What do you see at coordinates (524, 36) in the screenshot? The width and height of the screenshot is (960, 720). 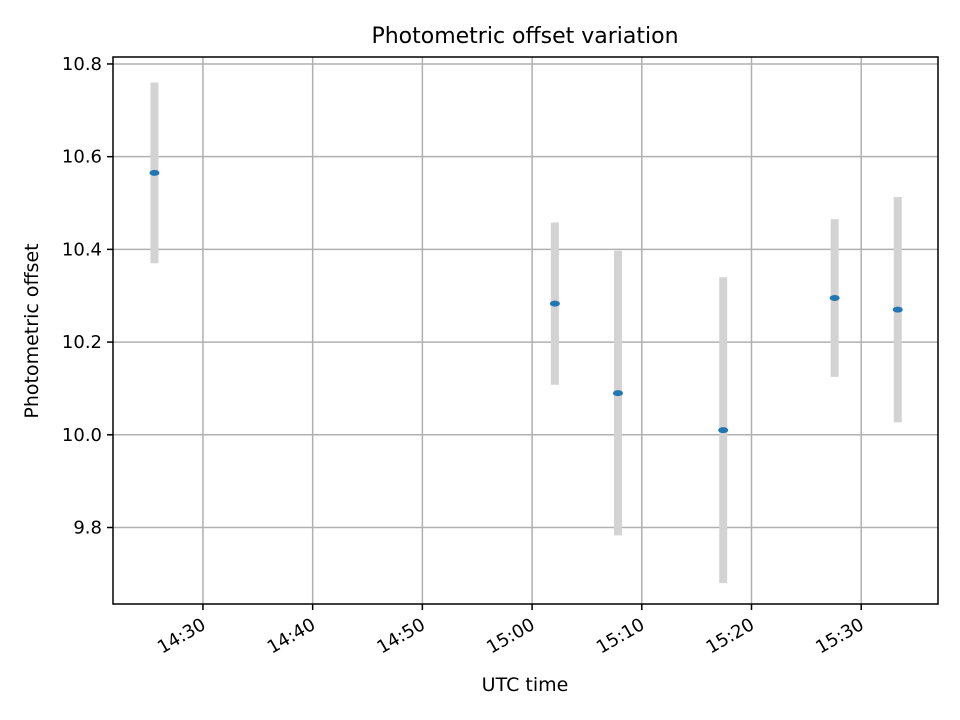 I see `chart-title: Photometric offset variation` at bounding box center [524, 36].